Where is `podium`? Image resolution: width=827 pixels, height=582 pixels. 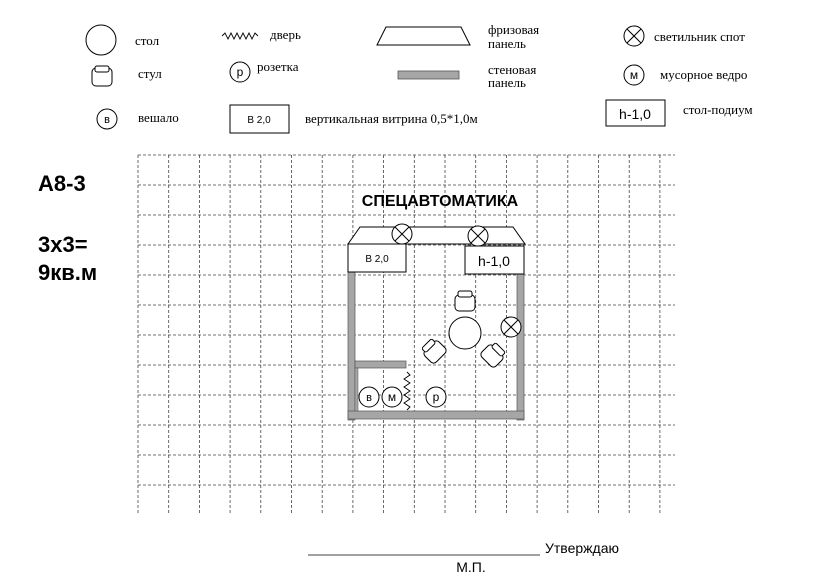 podium is located at coordinates (494, 260).